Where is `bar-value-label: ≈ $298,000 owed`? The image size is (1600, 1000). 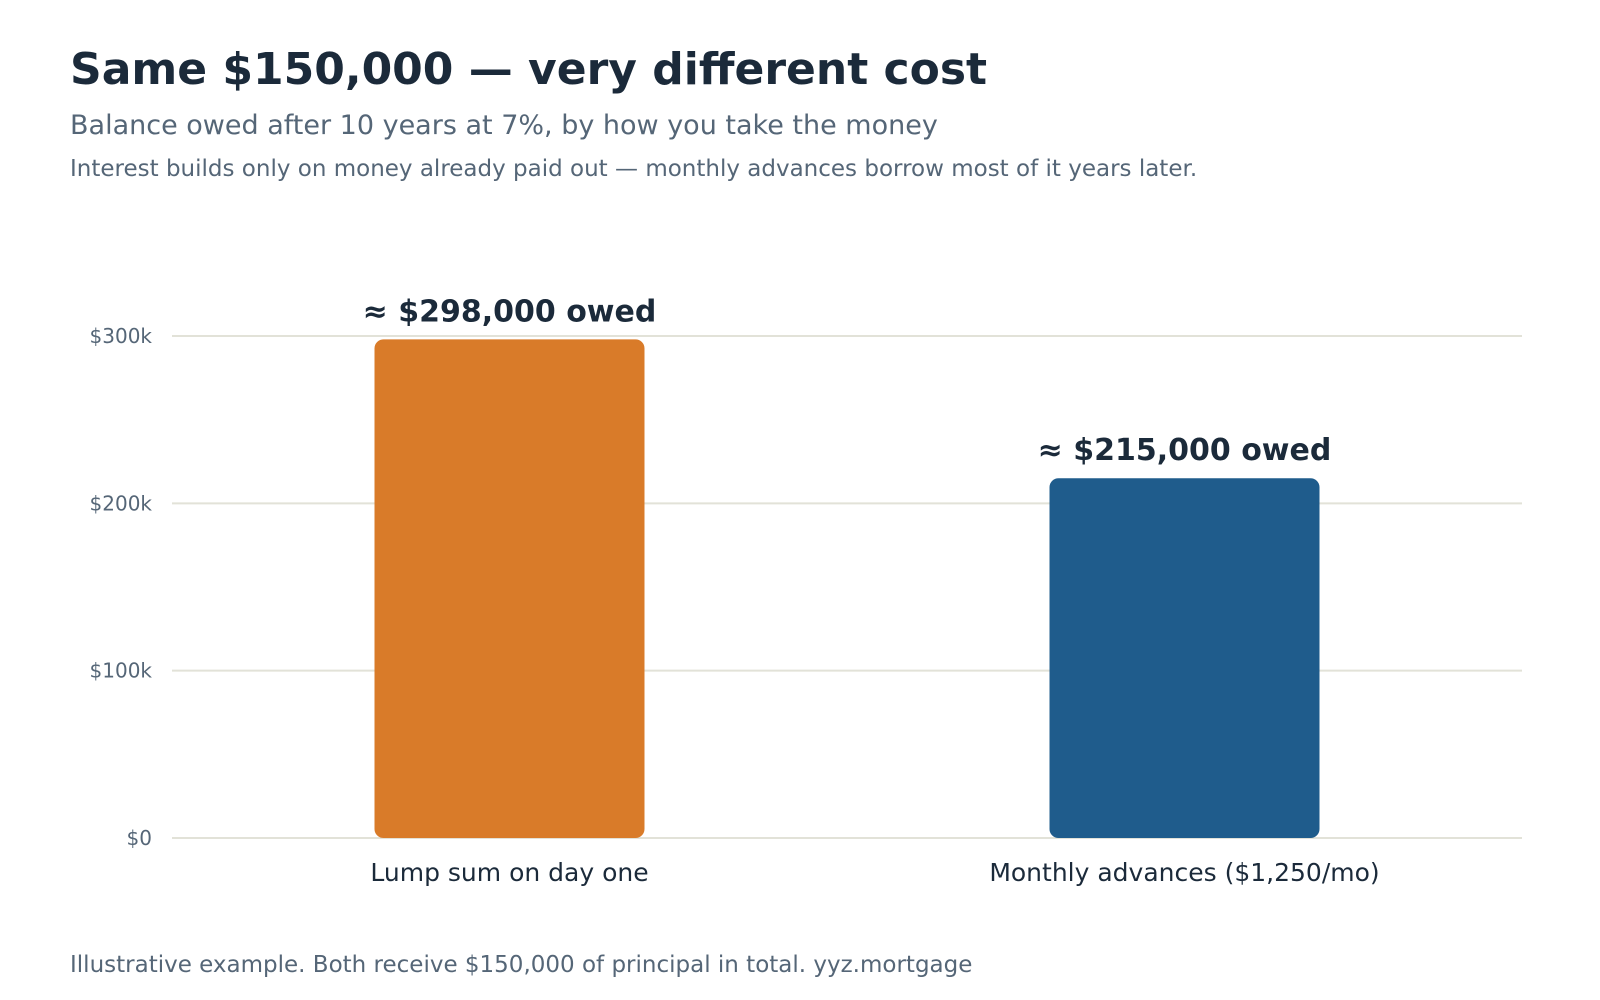
bar-value-label: ≈ $298,000 owed is located at coordinates (510, 311).